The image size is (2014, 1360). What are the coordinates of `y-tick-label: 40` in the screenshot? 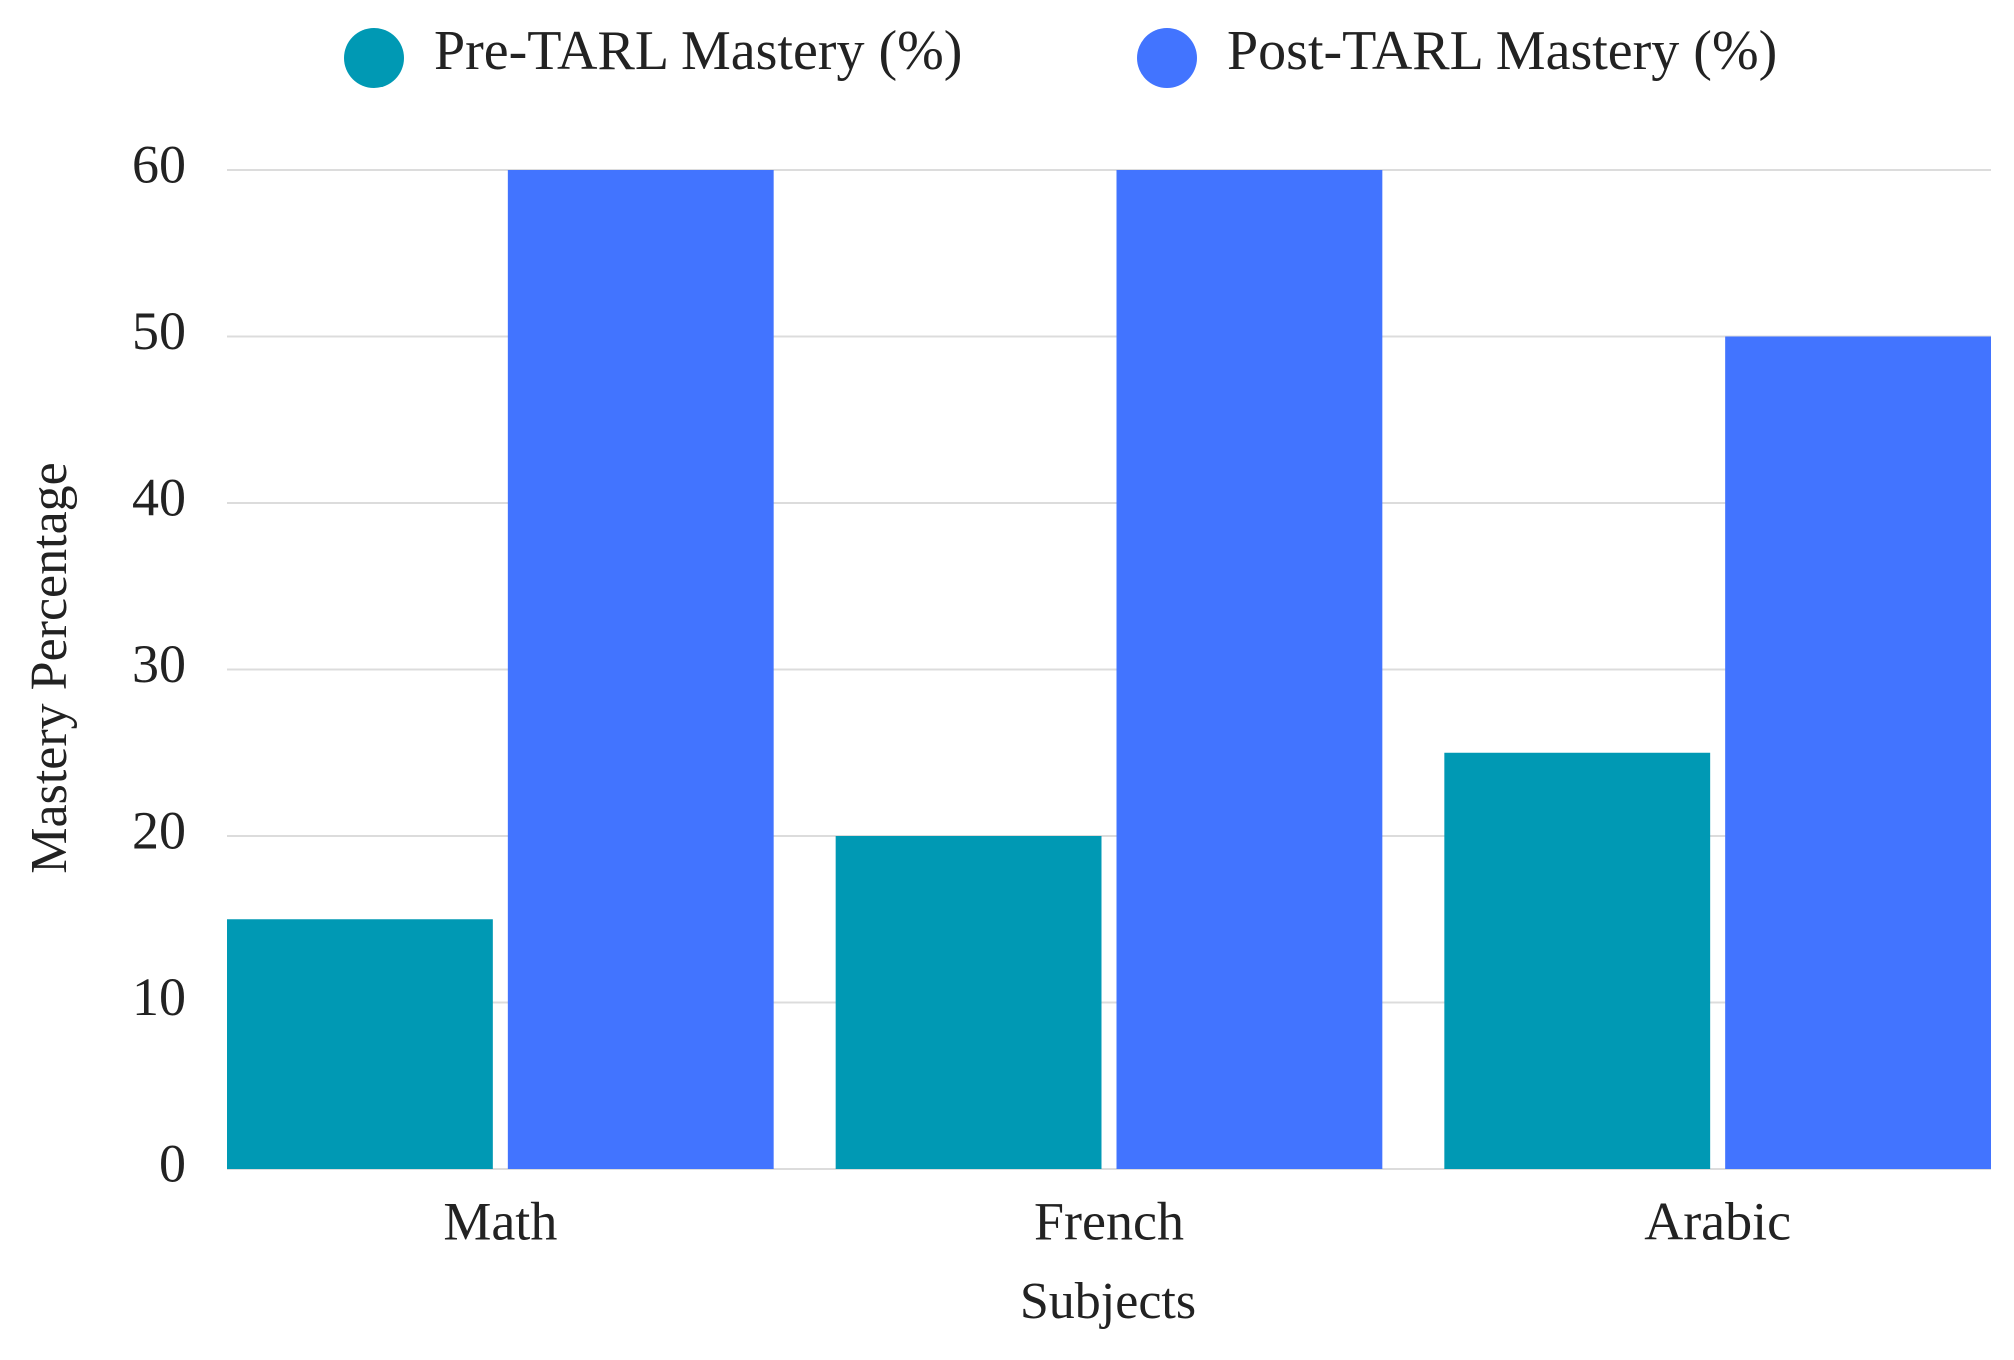 It's located at (159, 497).